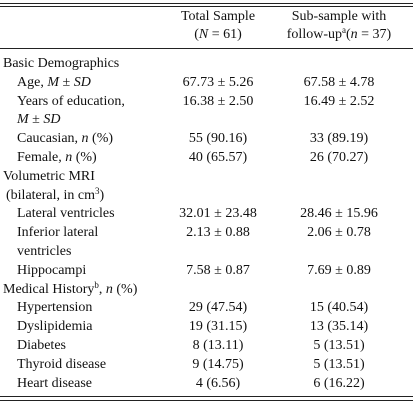 The height and width of the screenshot is (406, 413). I want to click on label-text: Female,, so click(41, 157).